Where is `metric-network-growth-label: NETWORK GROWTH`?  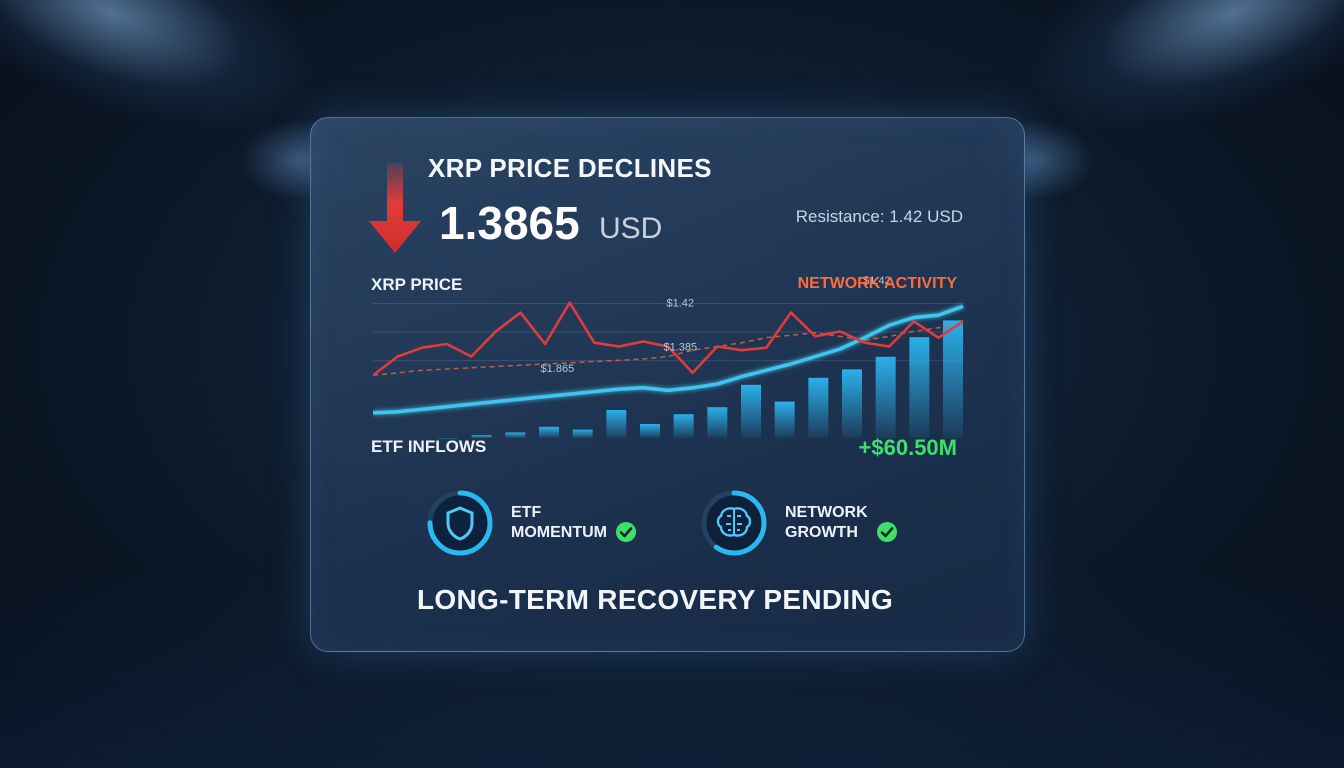
metric-network-growth-label: NETWORK GROWTH is located at coordinates (826, 523).